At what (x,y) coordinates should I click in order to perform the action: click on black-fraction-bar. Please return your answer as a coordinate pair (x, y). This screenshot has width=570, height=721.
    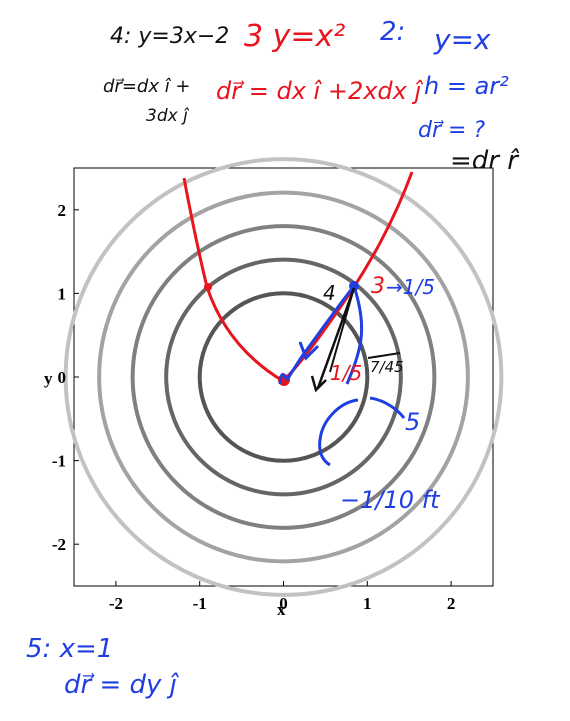
    Looking at the image, I should click on (384, 355).